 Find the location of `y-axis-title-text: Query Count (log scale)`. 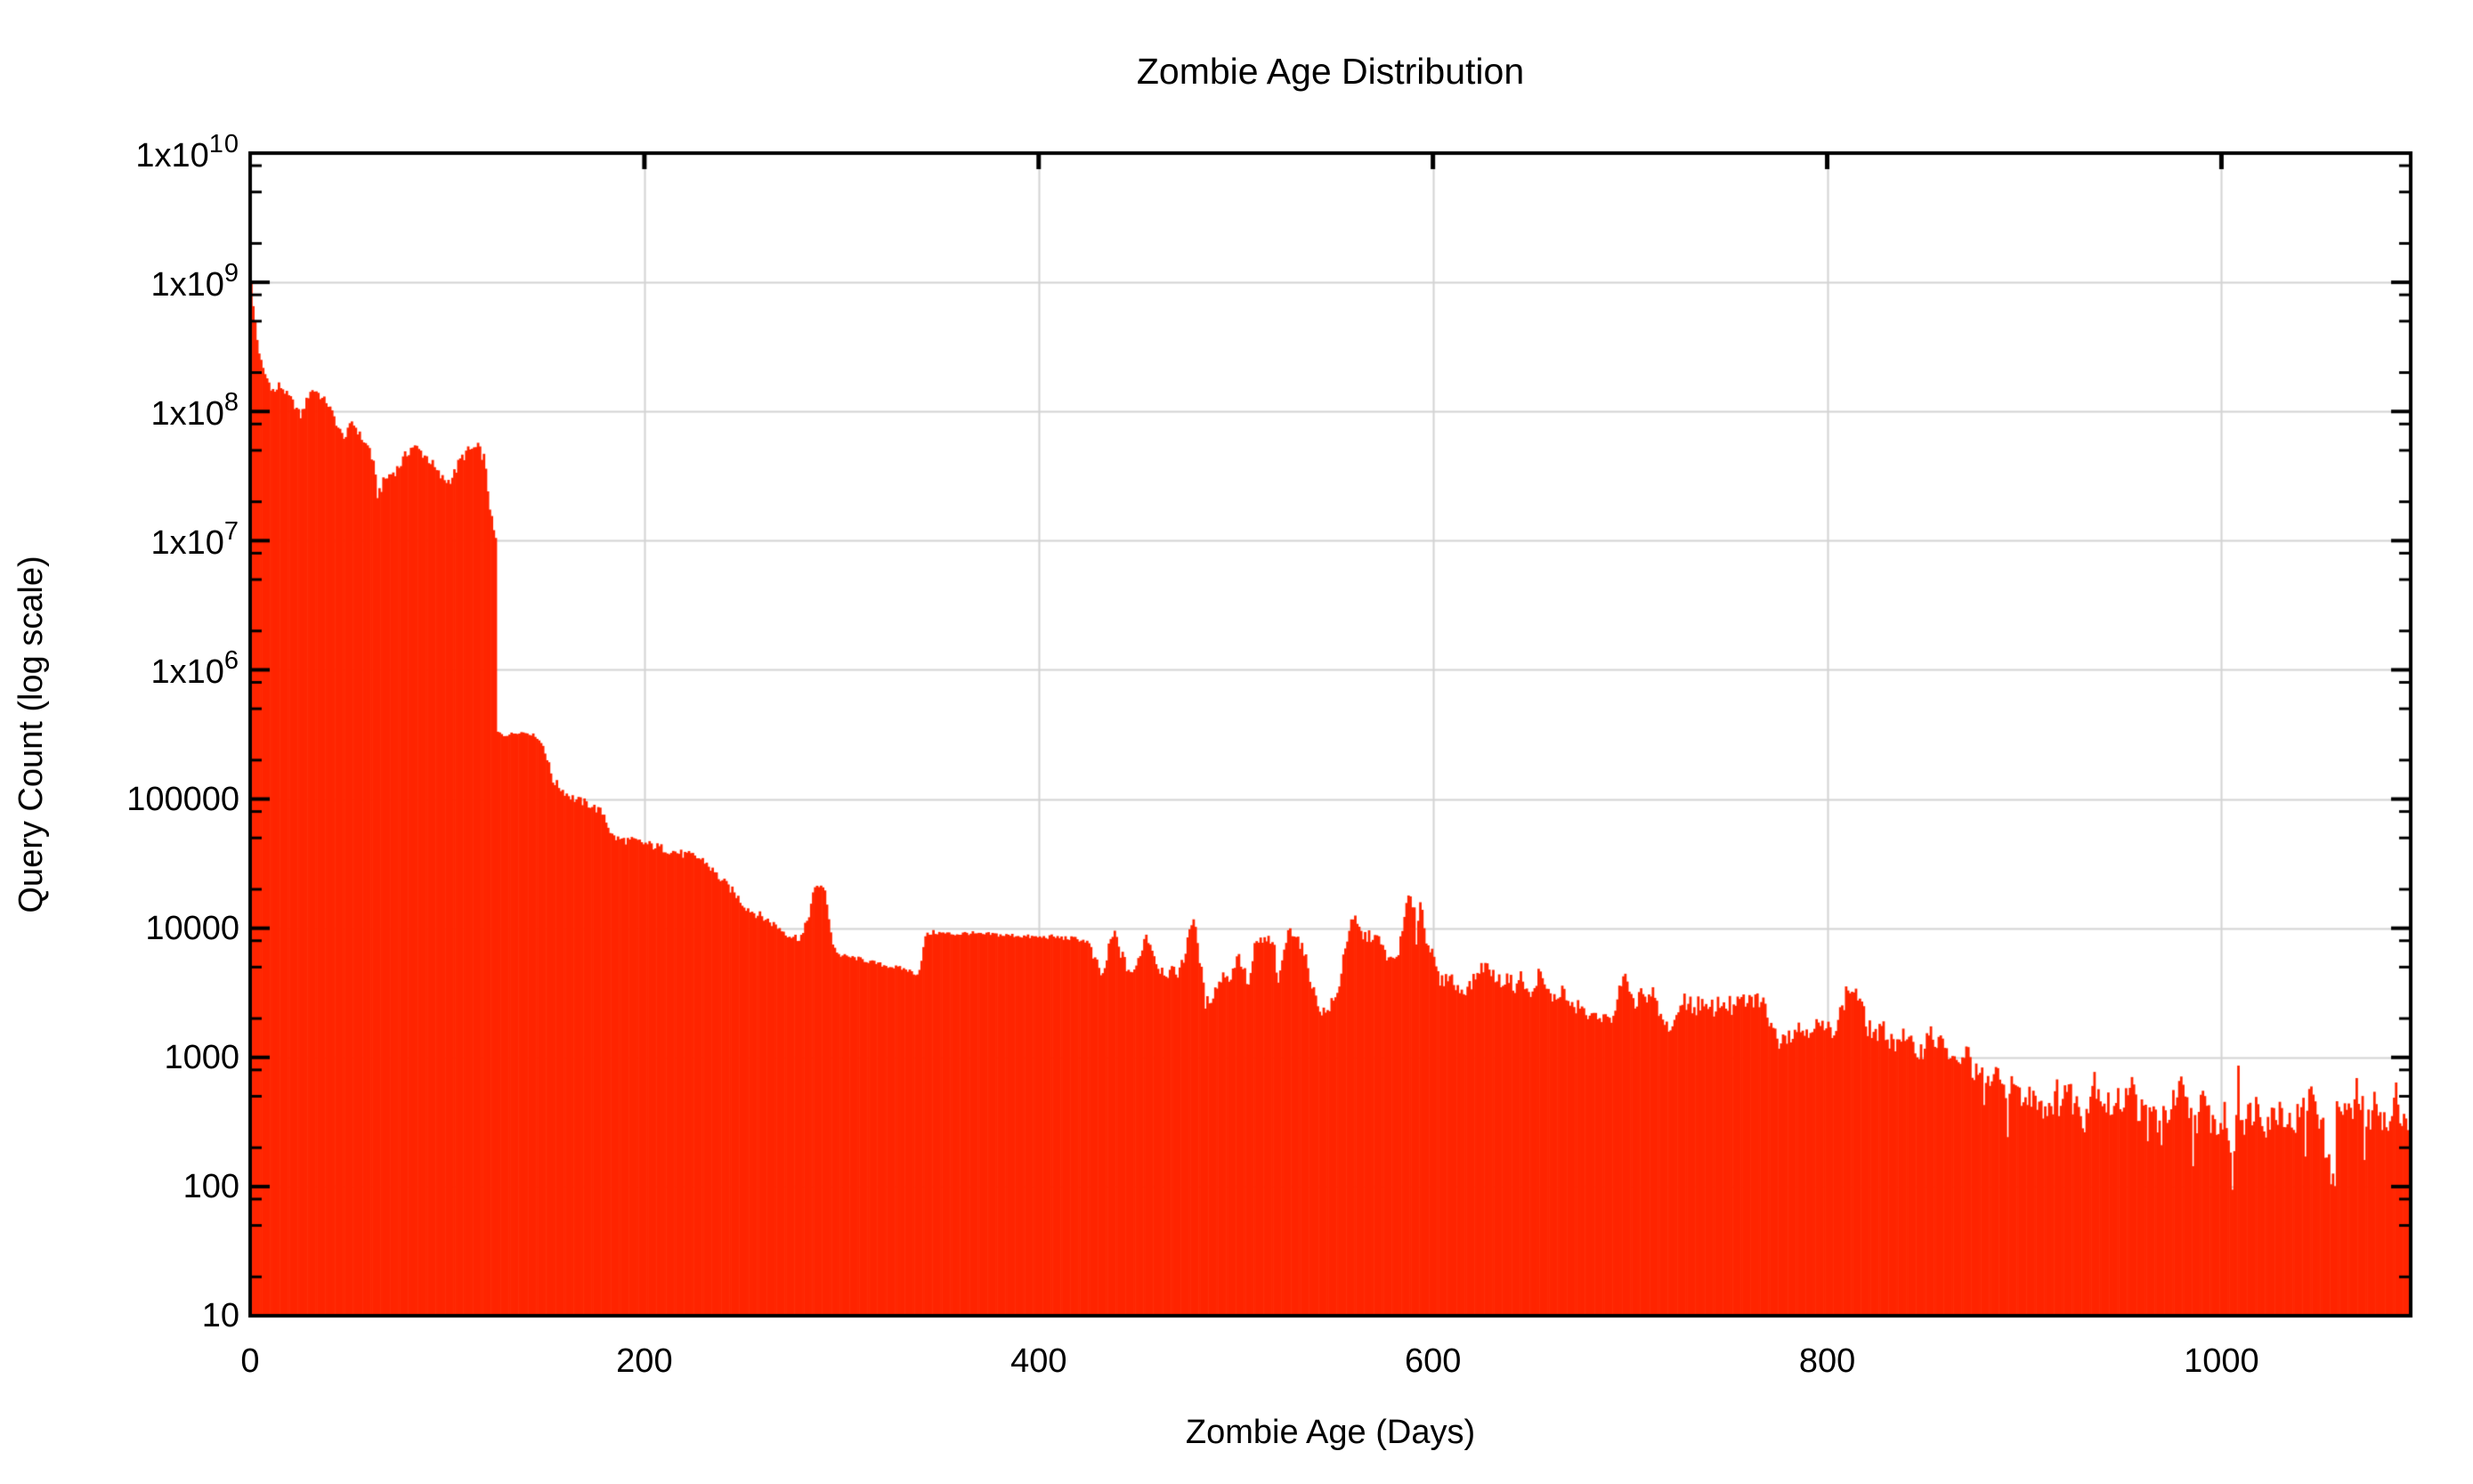

y-axis-title-text: Query Count (log scale) is located at coordinates (31, 734).